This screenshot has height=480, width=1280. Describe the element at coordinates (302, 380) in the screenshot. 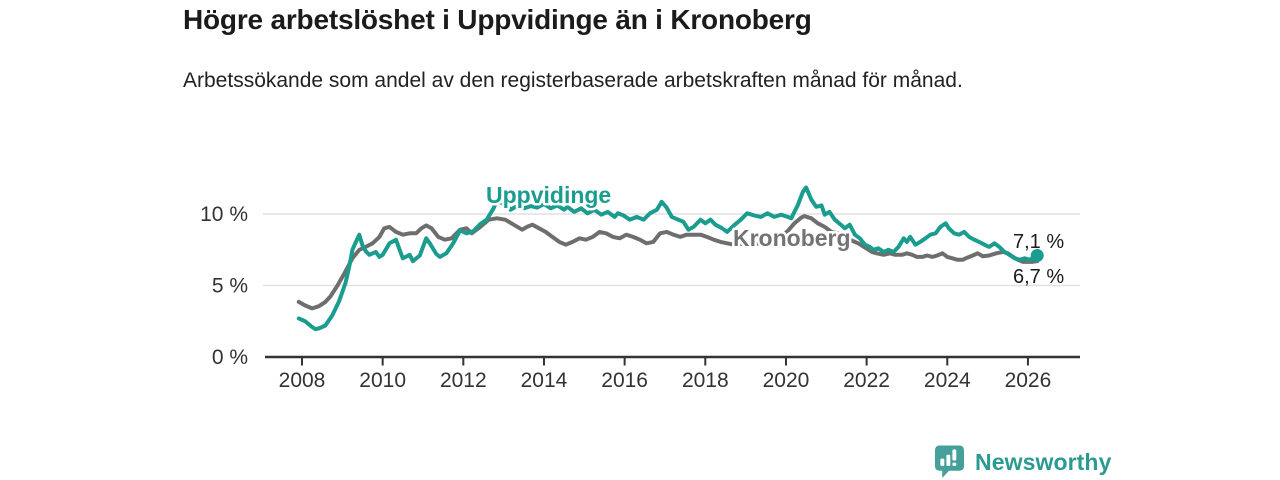

I see `x-tick-label-2008: 2008` at that location.